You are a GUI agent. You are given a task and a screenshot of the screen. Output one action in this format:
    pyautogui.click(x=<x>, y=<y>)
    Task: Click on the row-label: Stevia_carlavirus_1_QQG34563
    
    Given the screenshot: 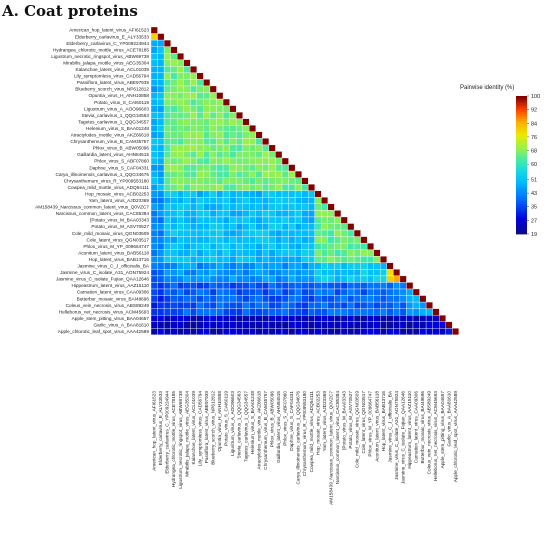 What is the action you would take?
    pyautogui.click(x=116, y=115)
    